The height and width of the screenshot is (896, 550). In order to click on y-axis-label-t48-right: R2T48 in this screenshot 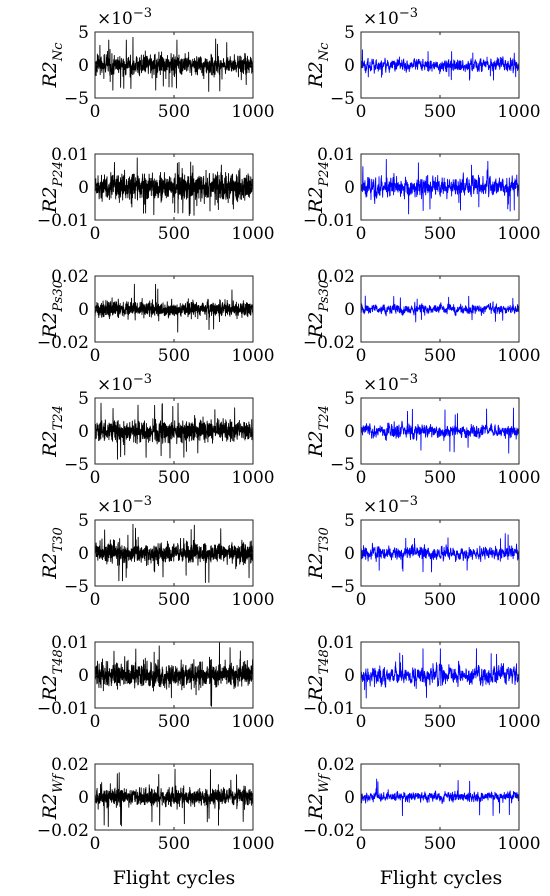, I will do `click(318, 675)`.